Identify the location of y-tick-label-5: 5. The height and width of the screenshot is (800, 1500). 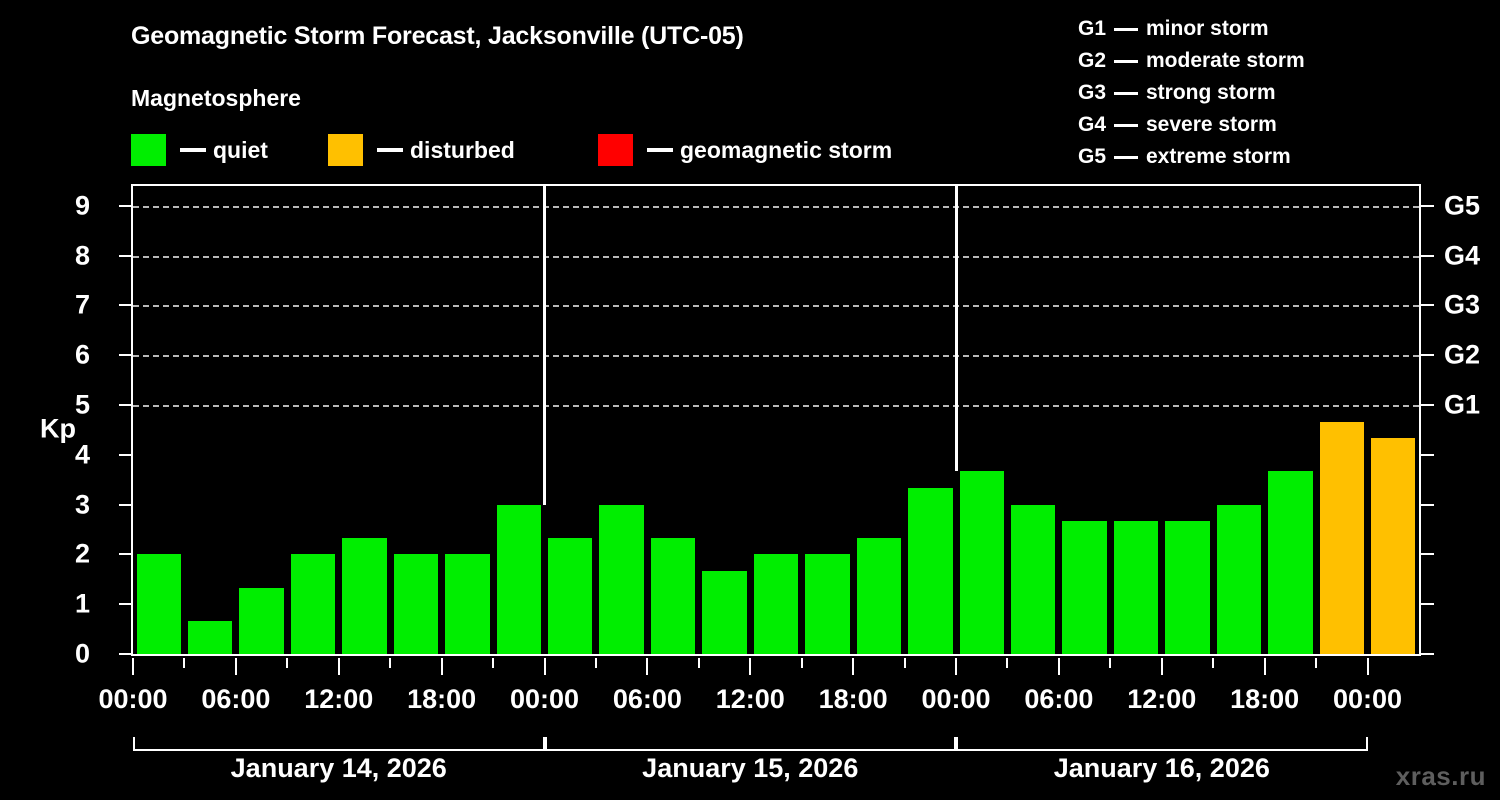
(82, 404).